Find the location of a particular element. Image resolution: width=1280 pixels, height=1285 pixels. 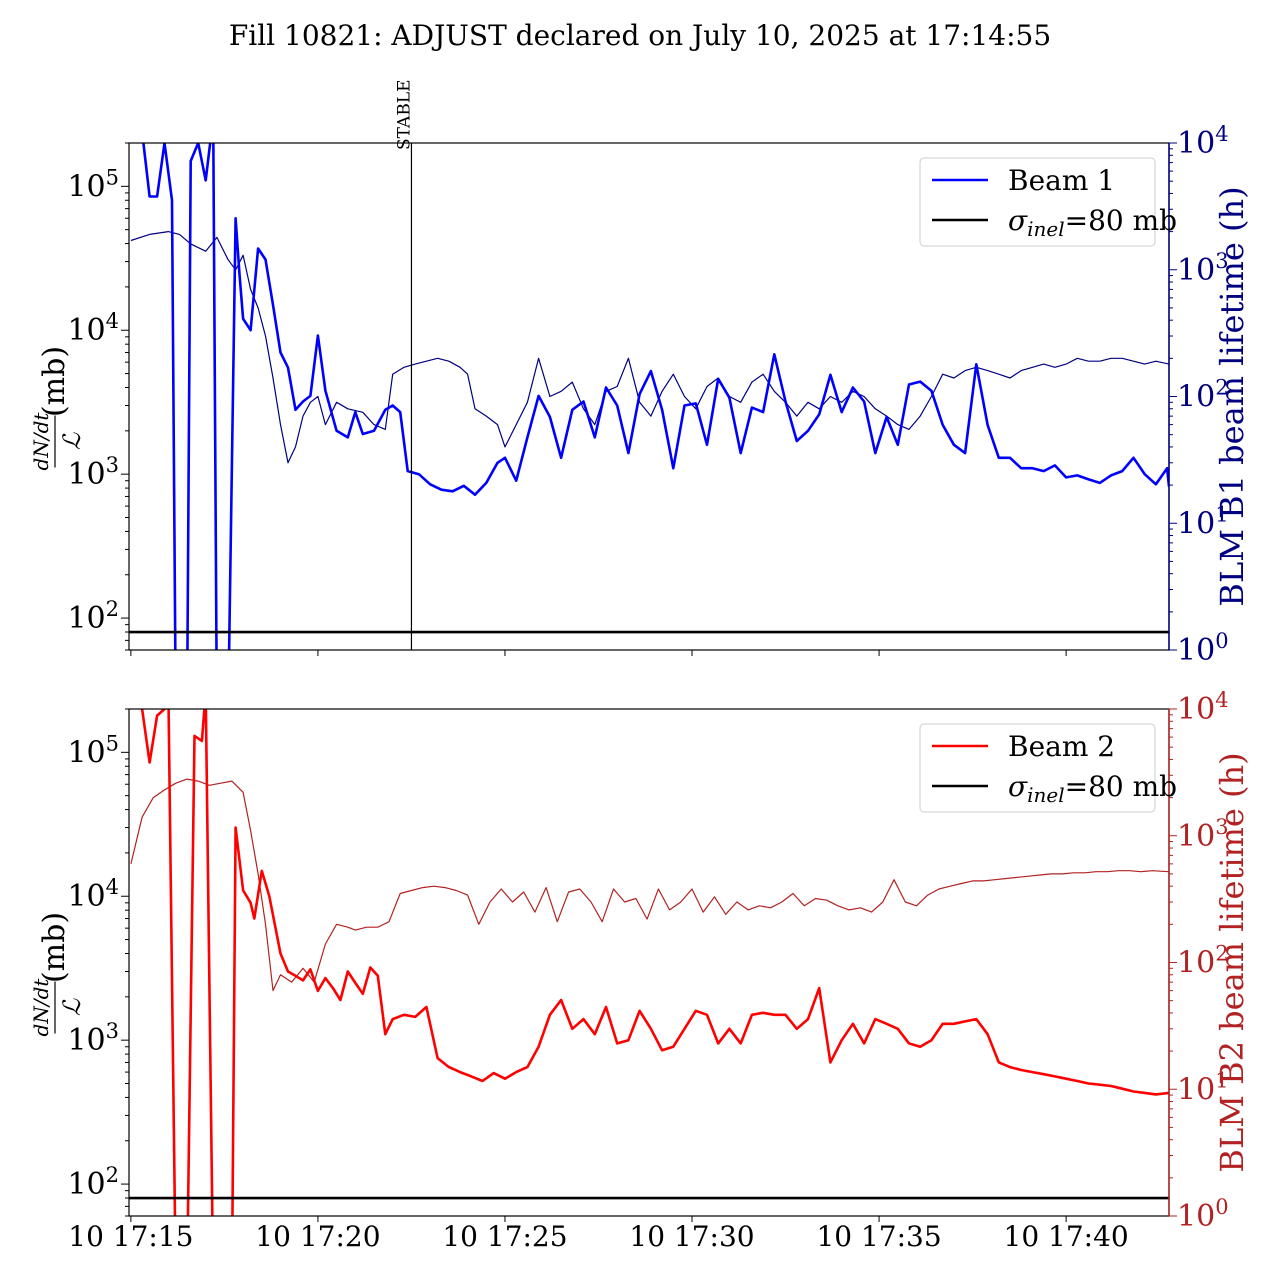

right-axis-label: BLM B1 beam lifetime (h) is located at coordinates (1232, 396).